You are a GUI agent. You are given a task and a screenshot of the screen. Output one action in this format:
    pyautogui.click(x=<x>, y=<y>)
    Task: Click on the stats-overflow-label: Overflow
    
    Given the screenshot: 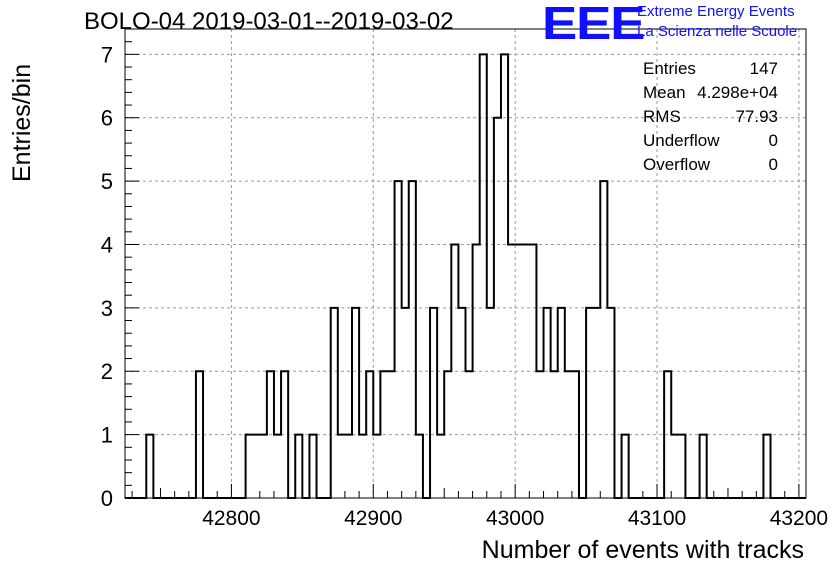 What is the action you would take?
    pyautogui.click(x=677, y=164)
    